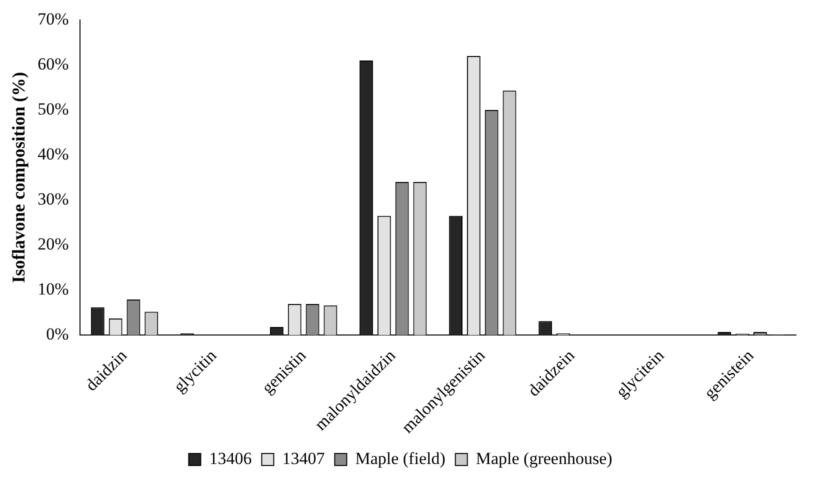 This screenshot has width=816, height=478. Describe the element at coordinates (53, 289) in the screenshot. I see `y-tick-label: 10%` at that location.